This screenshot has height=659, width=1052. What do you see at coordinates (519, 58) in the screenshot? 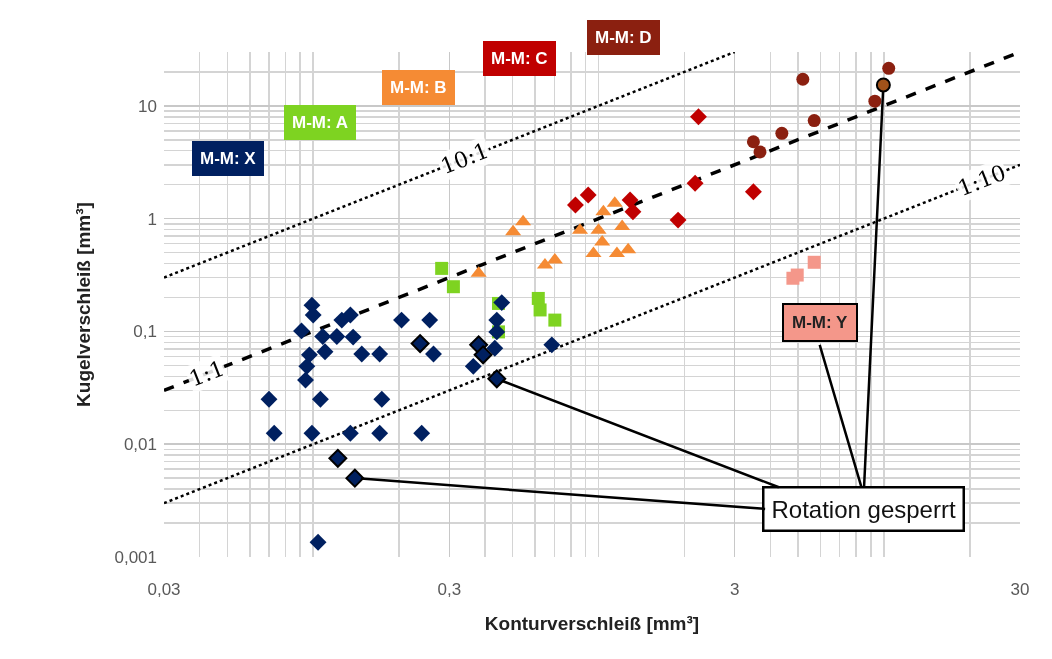
I see `text: M-M: C` at bounding box center [519, 58].